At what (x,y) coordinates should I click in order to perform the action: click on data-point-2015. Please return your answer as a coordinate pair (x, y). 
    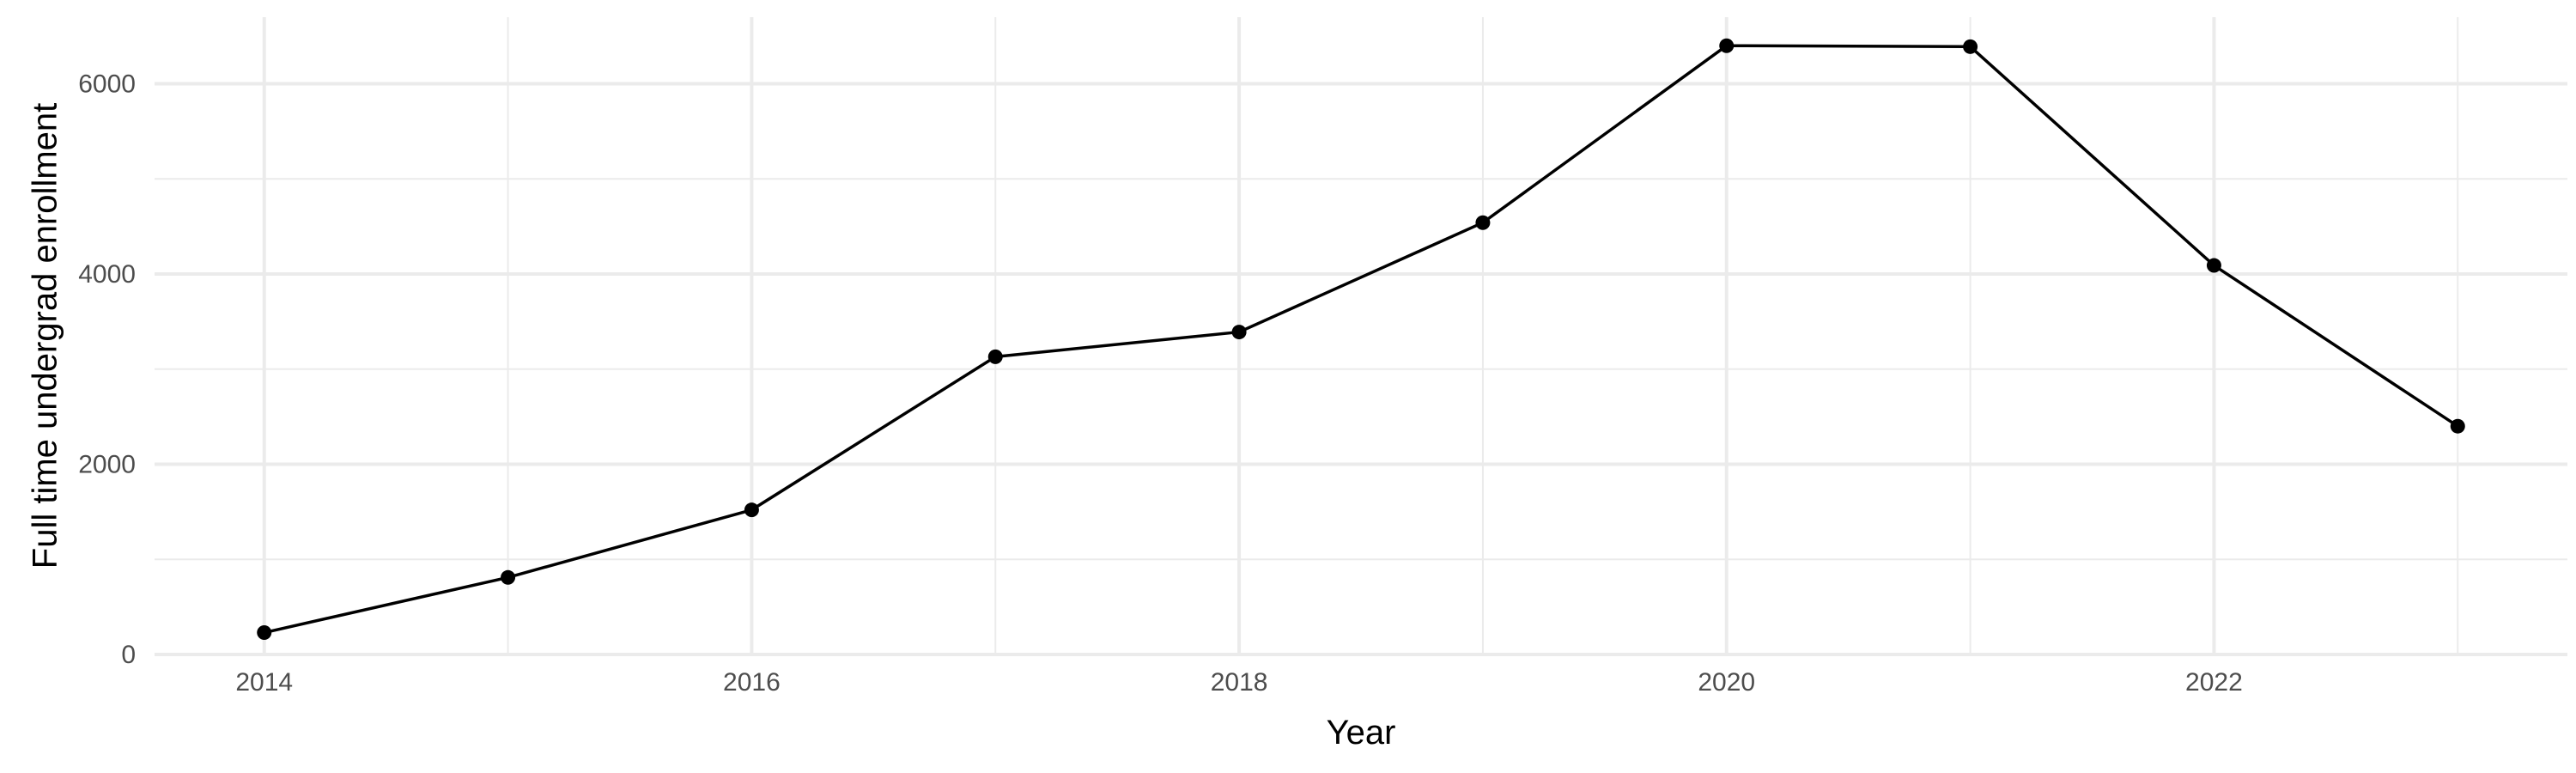
    Looking at the image, I should click on (508, 577).